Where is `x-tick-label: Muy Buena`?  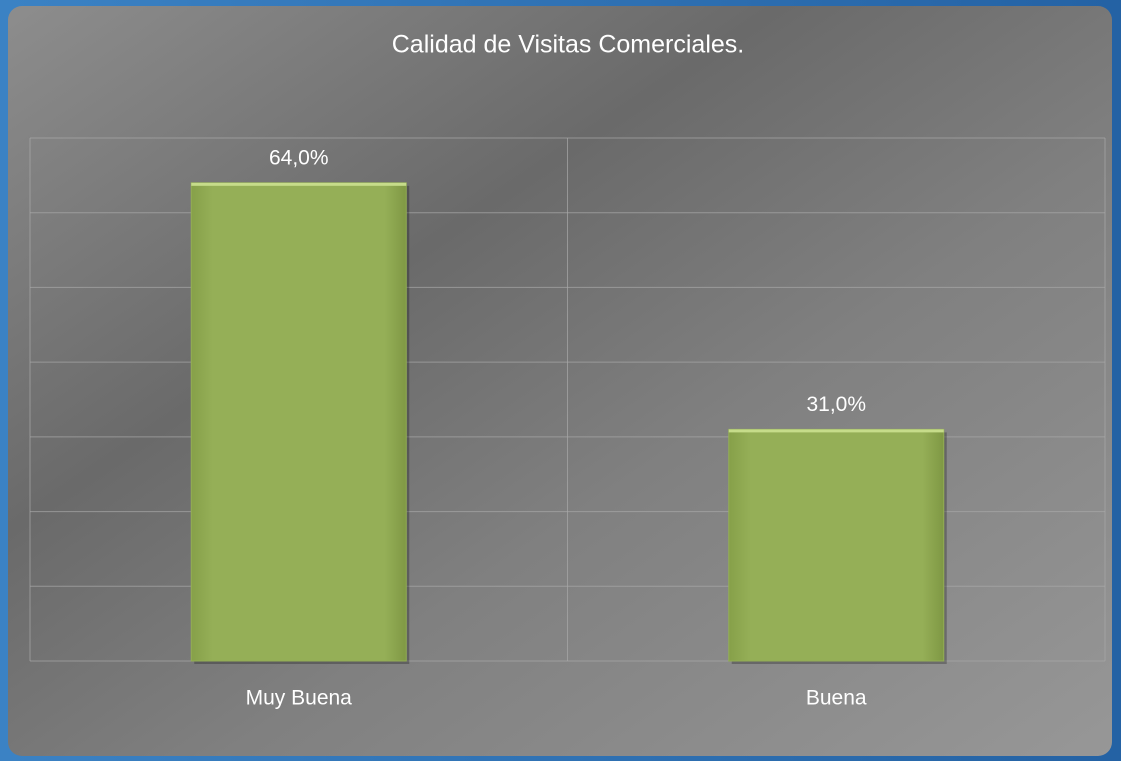 x-tick-label: Muy Buena is located at coordinates (299, 698).